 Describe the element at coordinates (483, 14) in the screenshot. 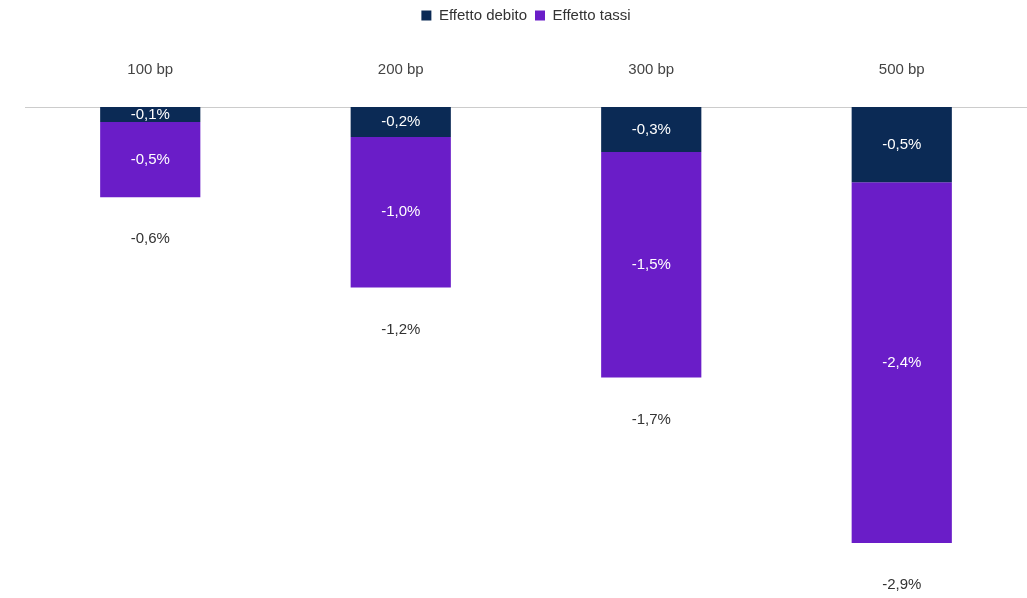

I see `legend-label: Effetto debito` at that location.